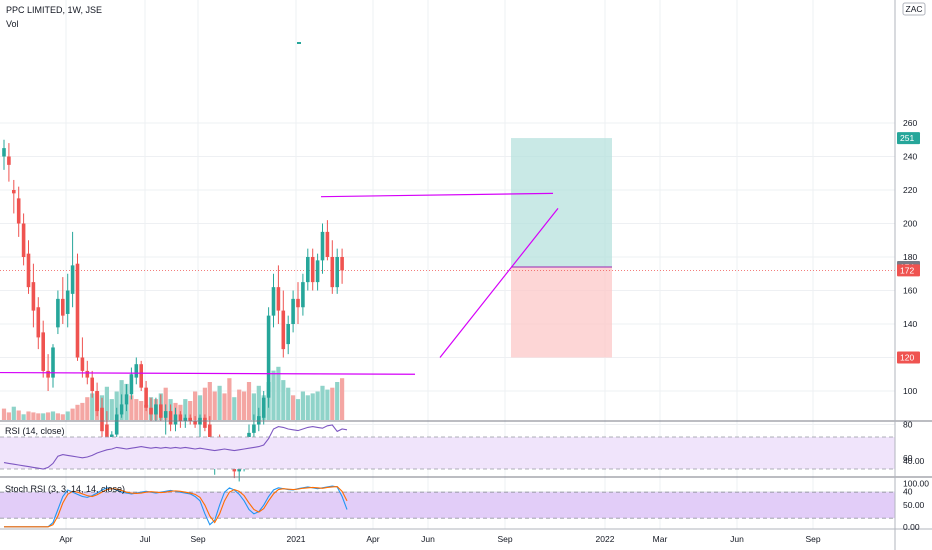  I want to click on stop-zone, so click(561, 312).